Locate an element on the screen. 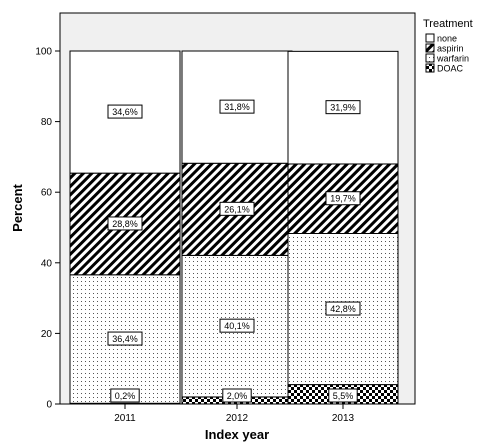 The width and height of the screenshot is (482, 444). data-label-text: 34,6% is located at coordinates (125, 112).